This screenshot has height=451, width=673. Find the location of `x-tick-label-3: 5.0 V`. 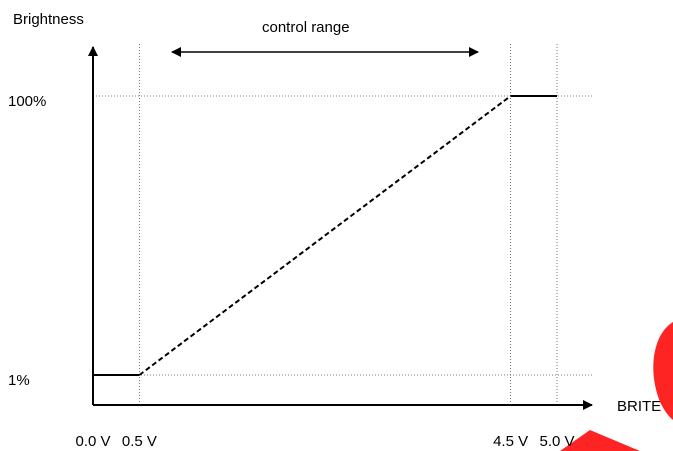

x-tick-label-3: 5.0 V is located at coordinates (556, 441).